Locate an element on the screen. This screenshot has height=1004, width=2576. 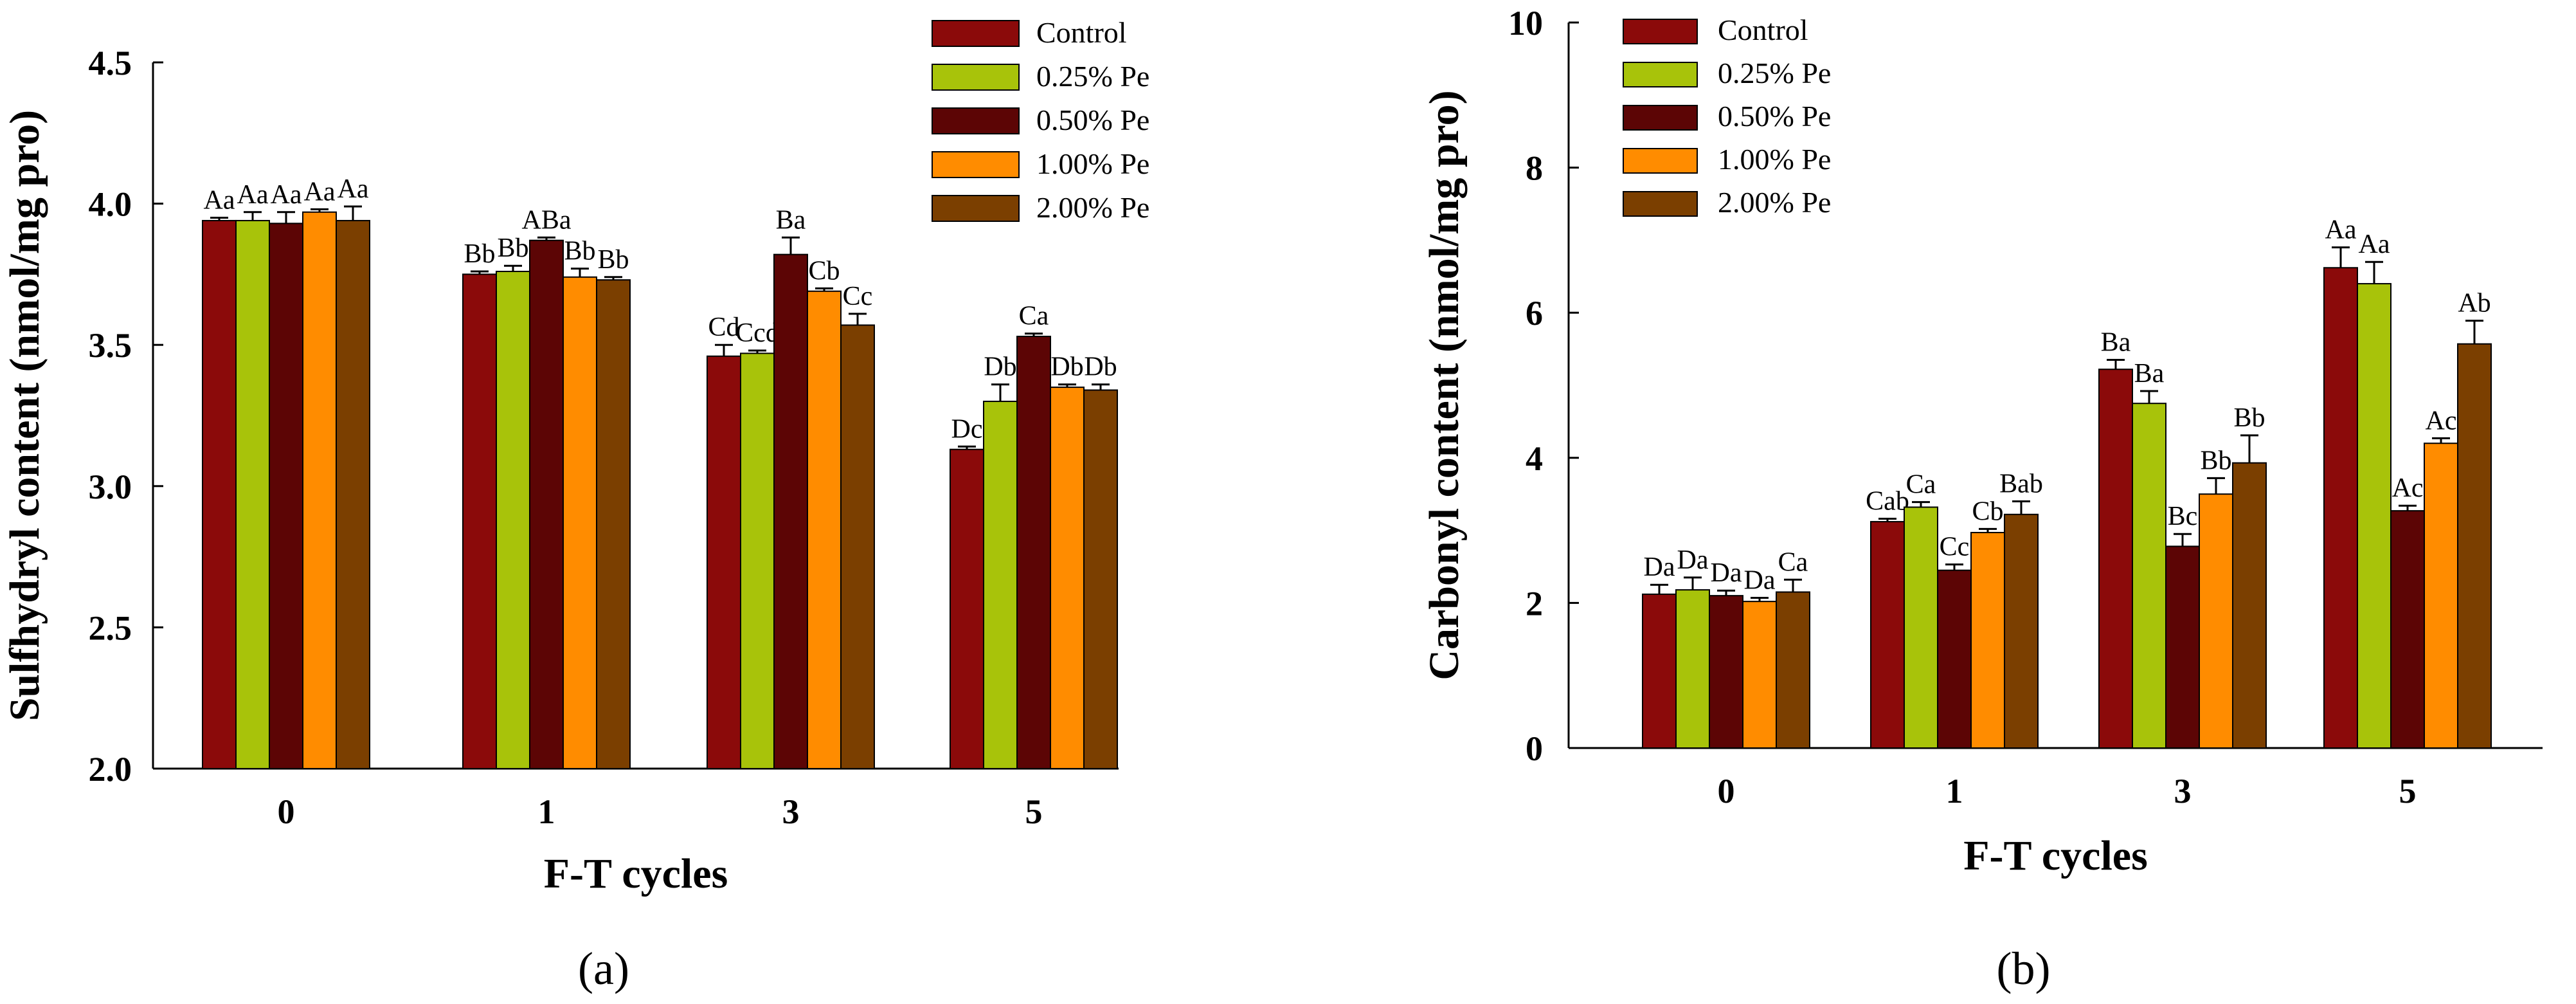
significance-label: Db is located at coordinates (1000, 367).